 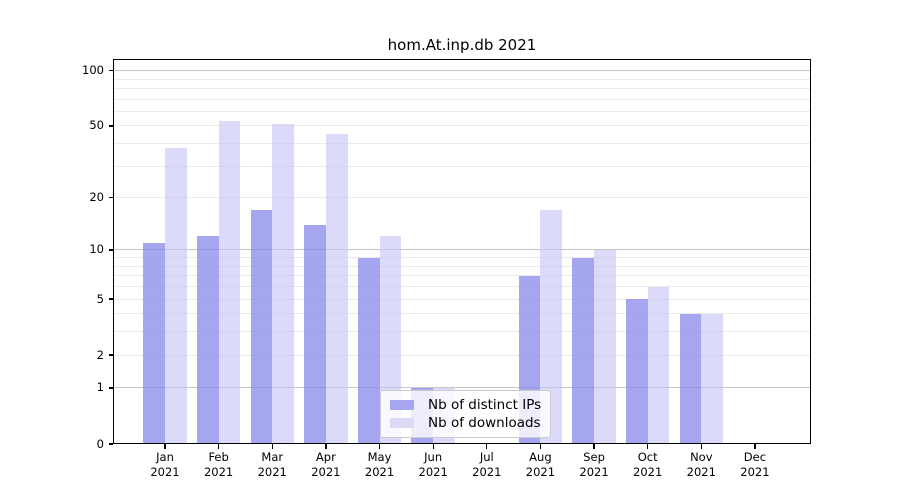 I want to click on bar-distinct-ips-apr, so click(x=315, y=334).